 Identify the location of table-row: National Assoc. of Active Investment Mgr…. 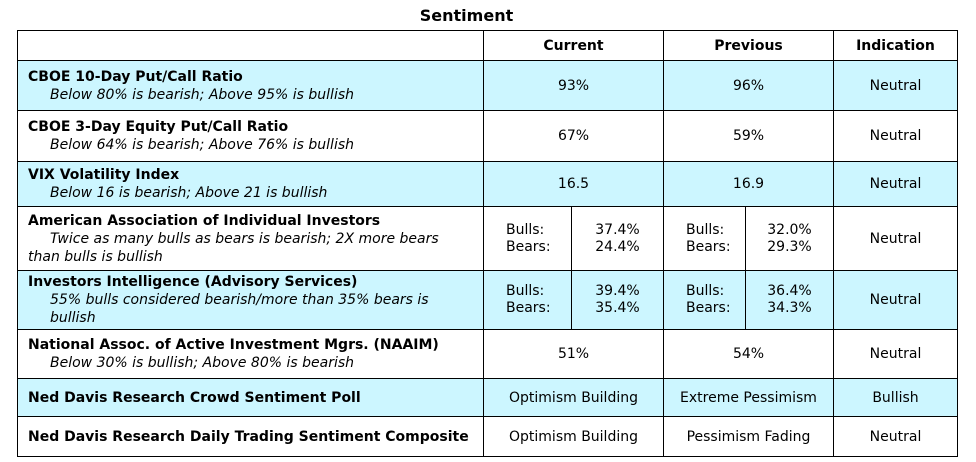
(487, 354).